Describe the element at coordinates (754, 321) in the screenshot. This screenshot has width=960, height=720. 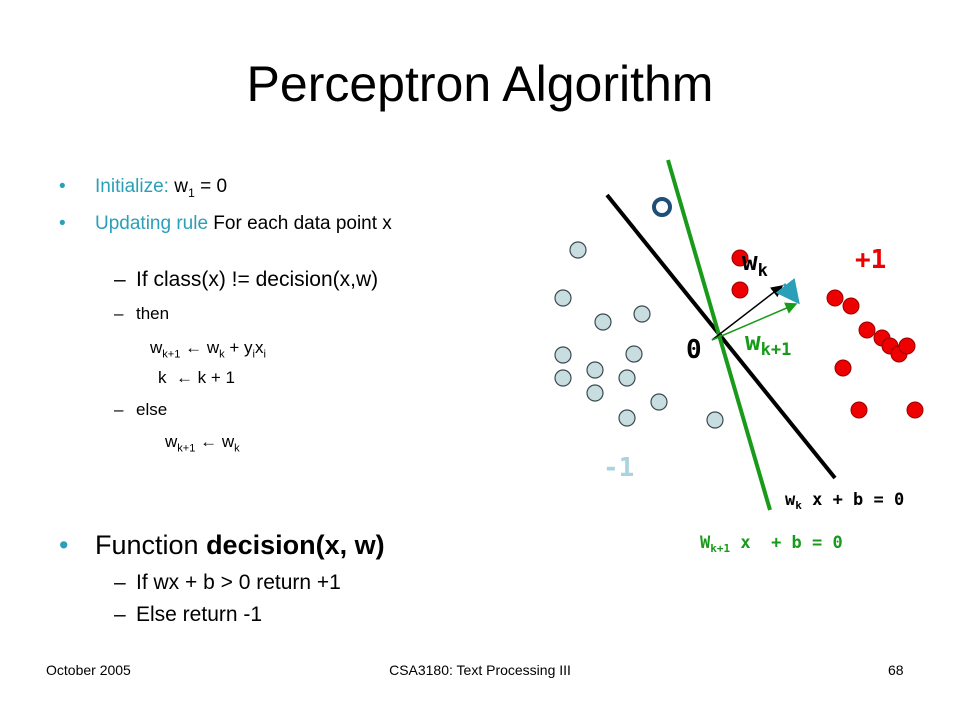
I see `arrow-wk1` at that location.